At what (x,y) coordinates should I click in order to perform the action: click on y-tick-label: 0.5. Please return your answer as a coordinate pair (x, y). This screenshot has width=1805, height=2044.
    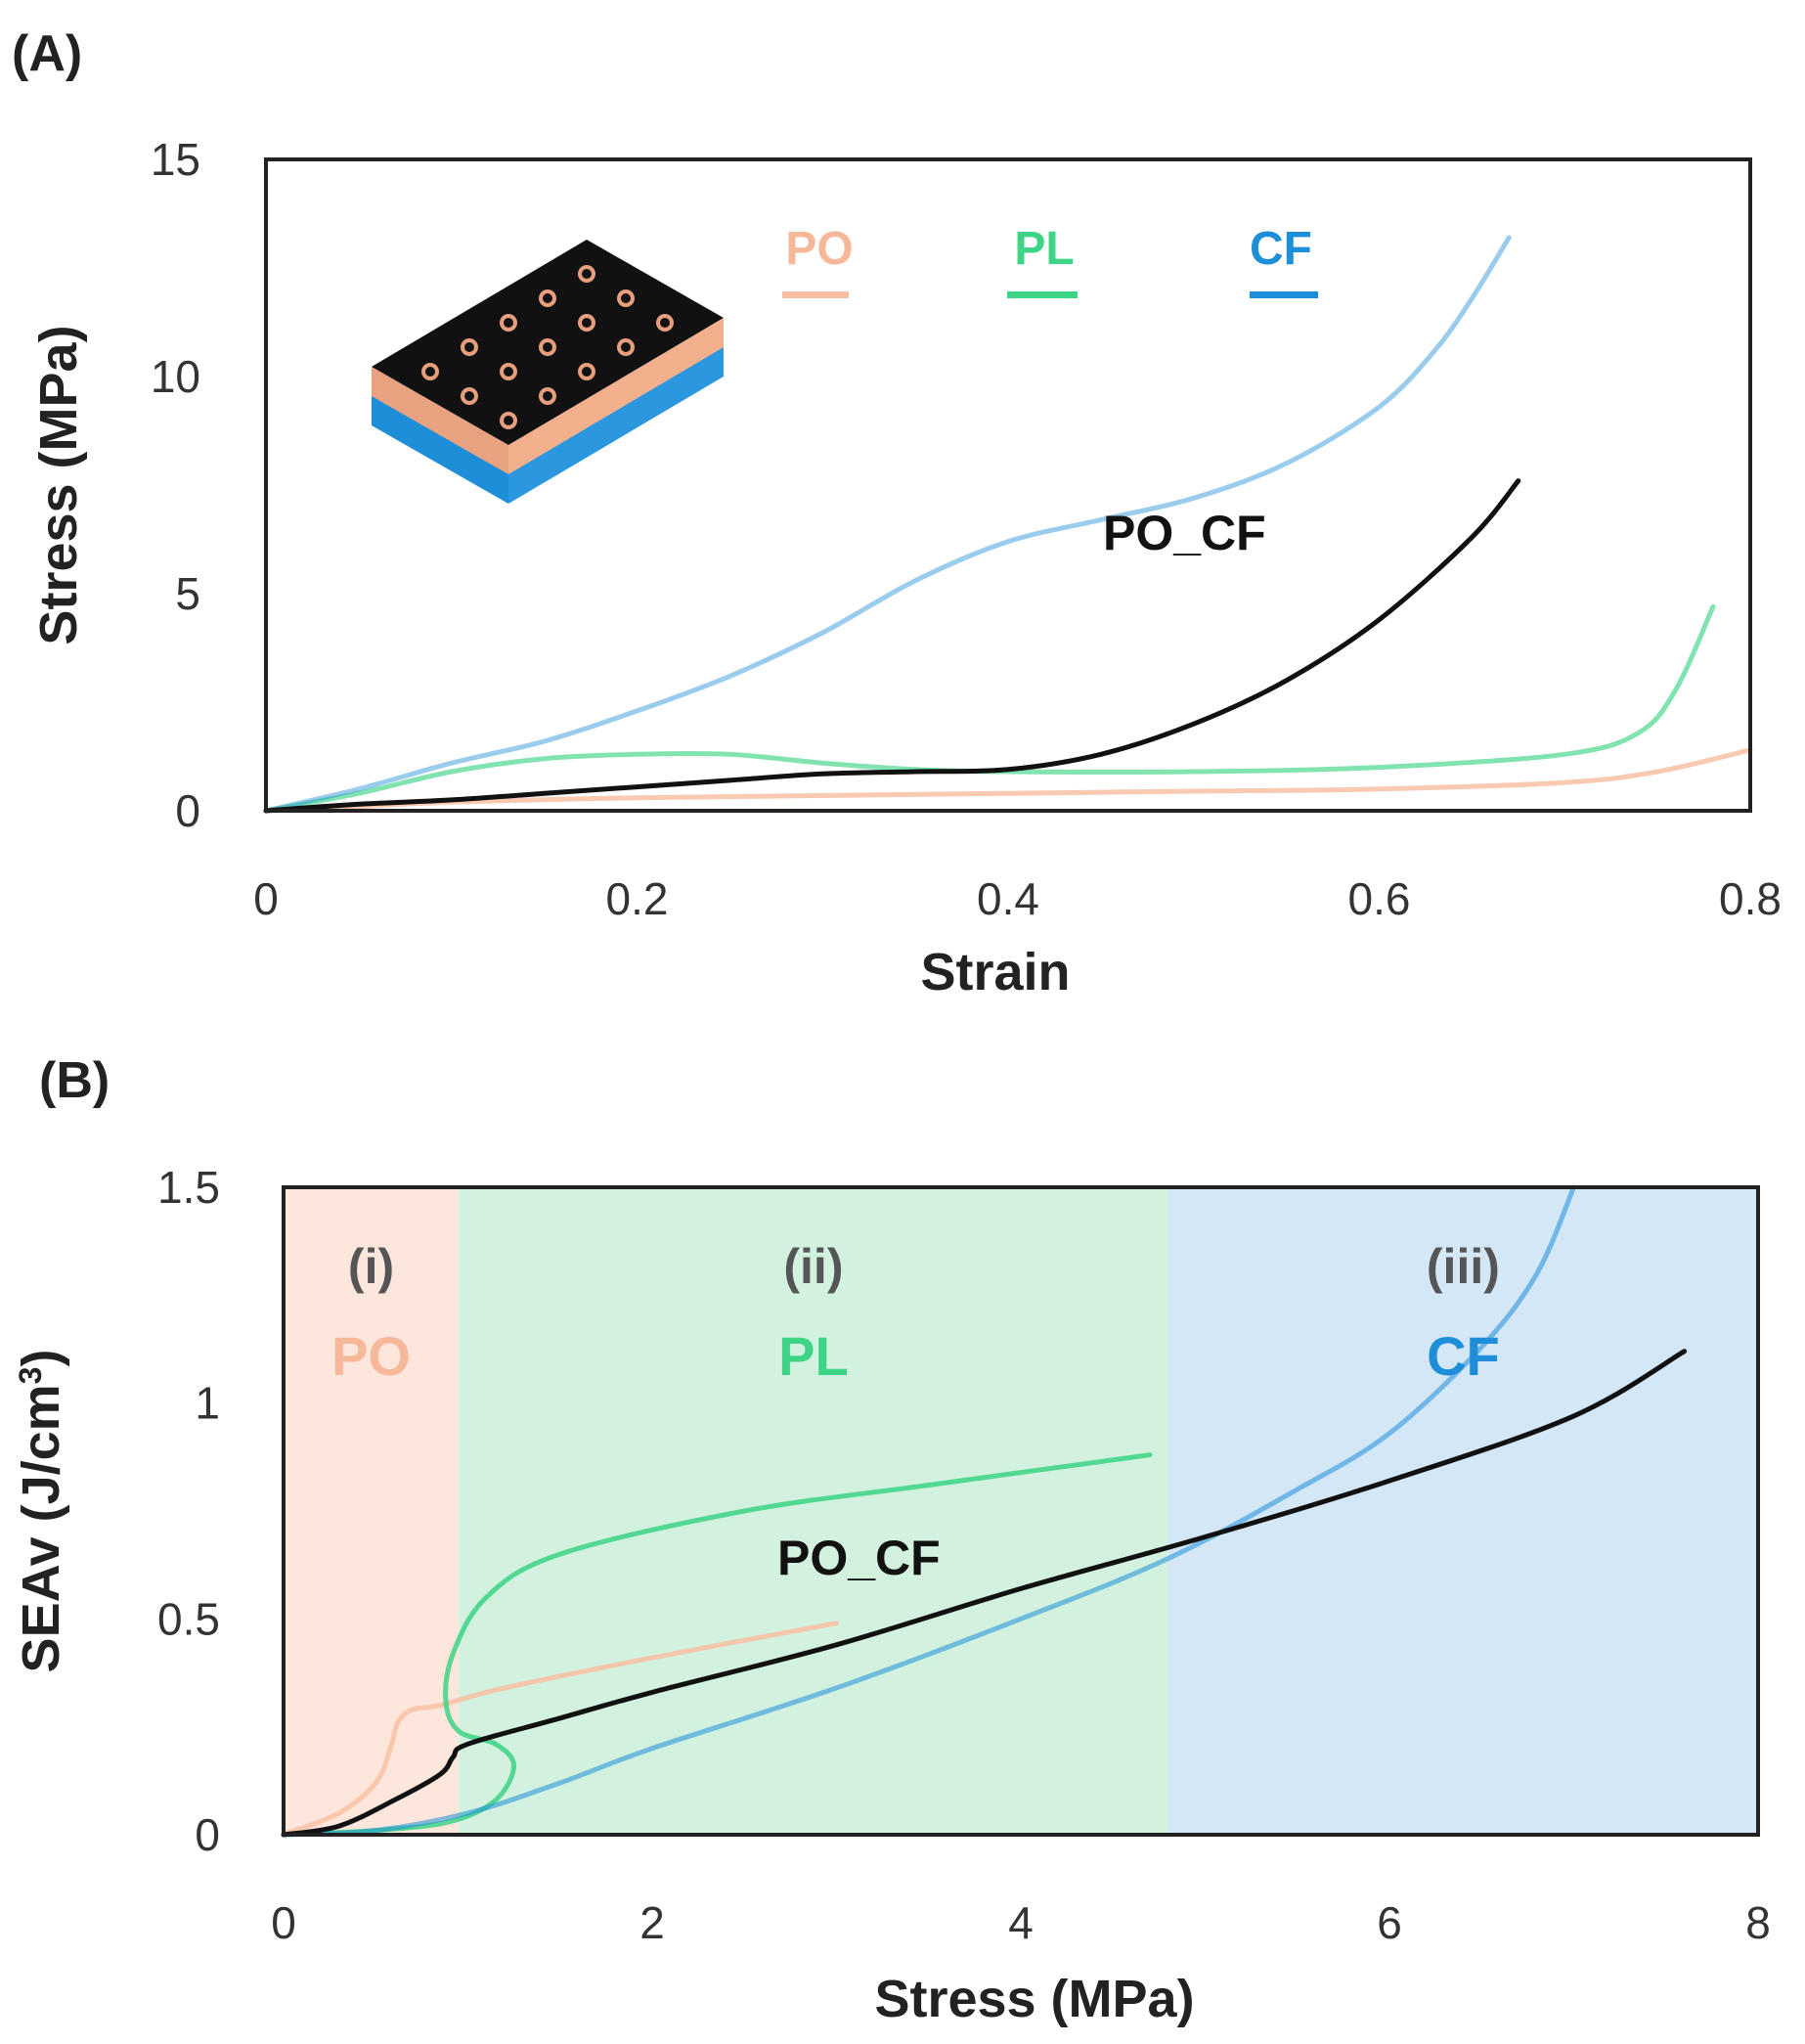
    Looking at the image, I should click on (189, 1618).